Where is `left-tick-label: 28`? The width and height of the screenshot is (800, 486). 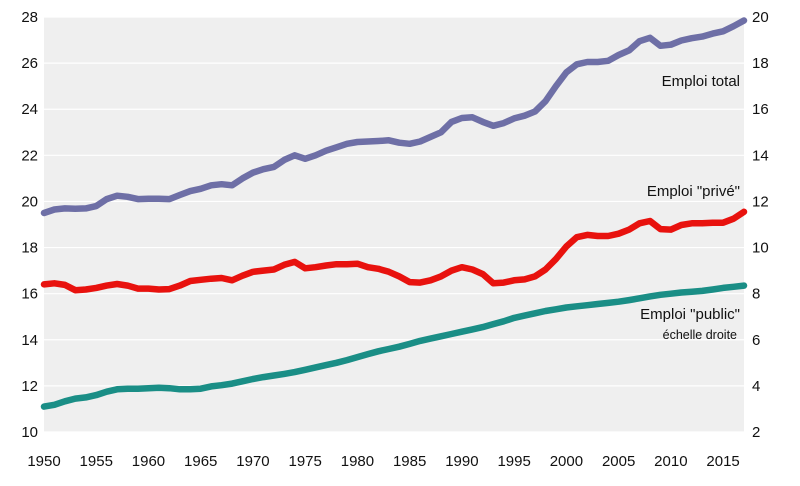
left-tick-label: 28 is located at coordinates (29, 17).